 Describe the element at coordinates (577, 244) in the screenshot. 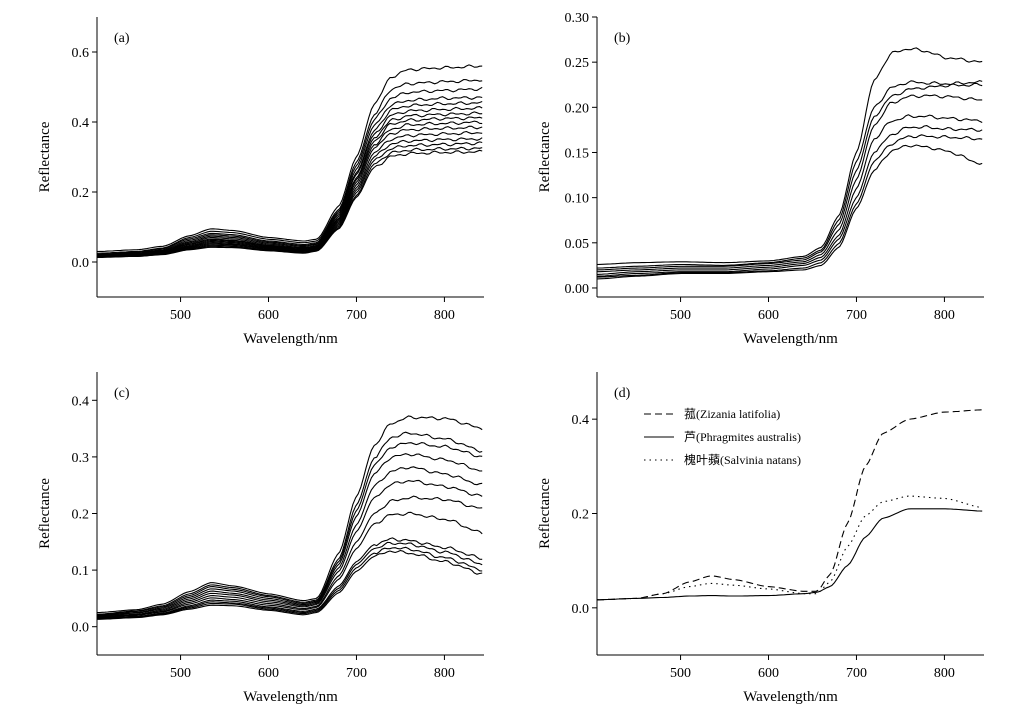

I see `y-tick-label: 0.05` at that location.